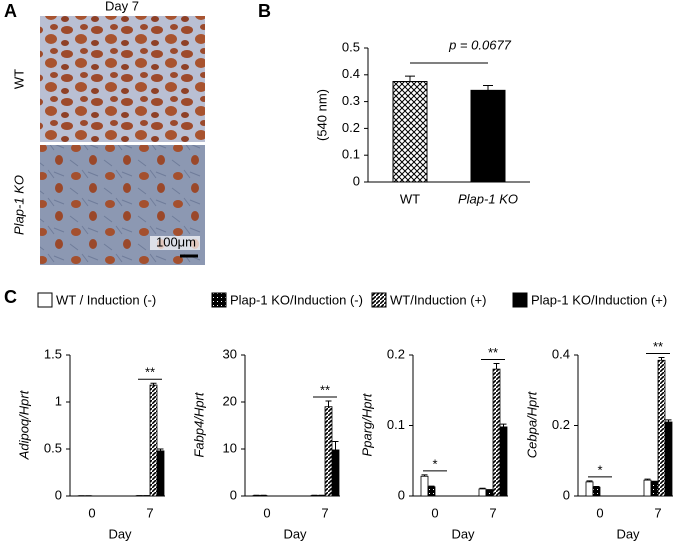 The height and width of the screenshot is (545, 689). I want to click on row-label: WT, so click(18, 79).